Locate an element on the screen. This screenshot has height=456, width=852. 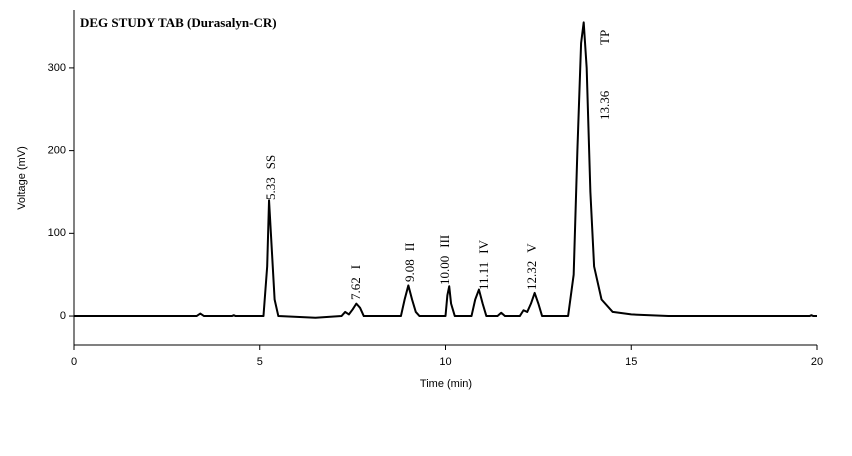
peak-time: 5.33 is located at coordinates (270, 188).